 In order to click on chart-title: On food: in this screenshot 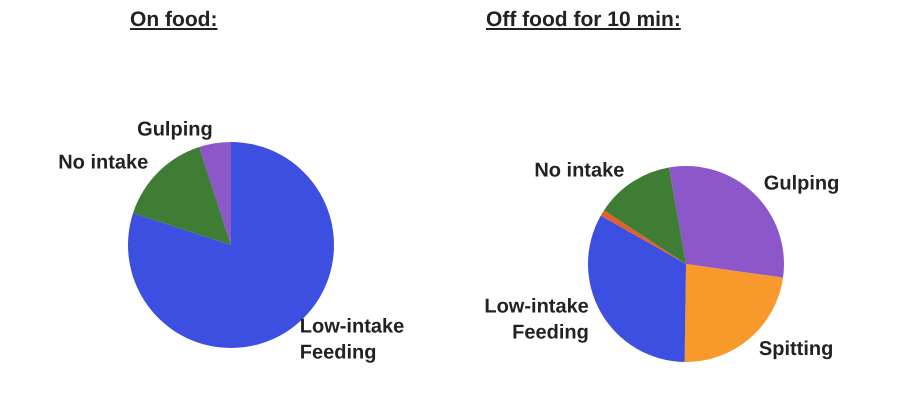, I will do `click(174, 20)`.